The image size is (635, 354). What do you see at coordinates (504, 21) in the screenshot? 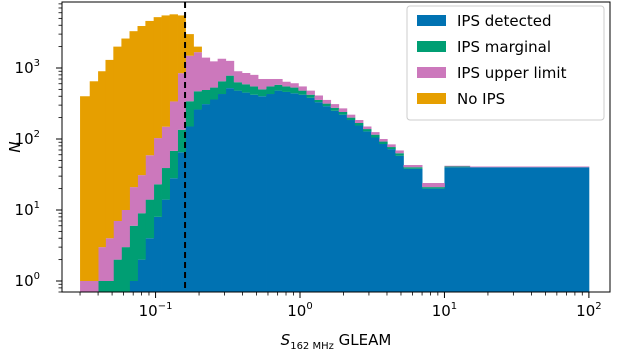
I see `legend-label-ips-detected: IPS detected` at bounding box center [504, 21].